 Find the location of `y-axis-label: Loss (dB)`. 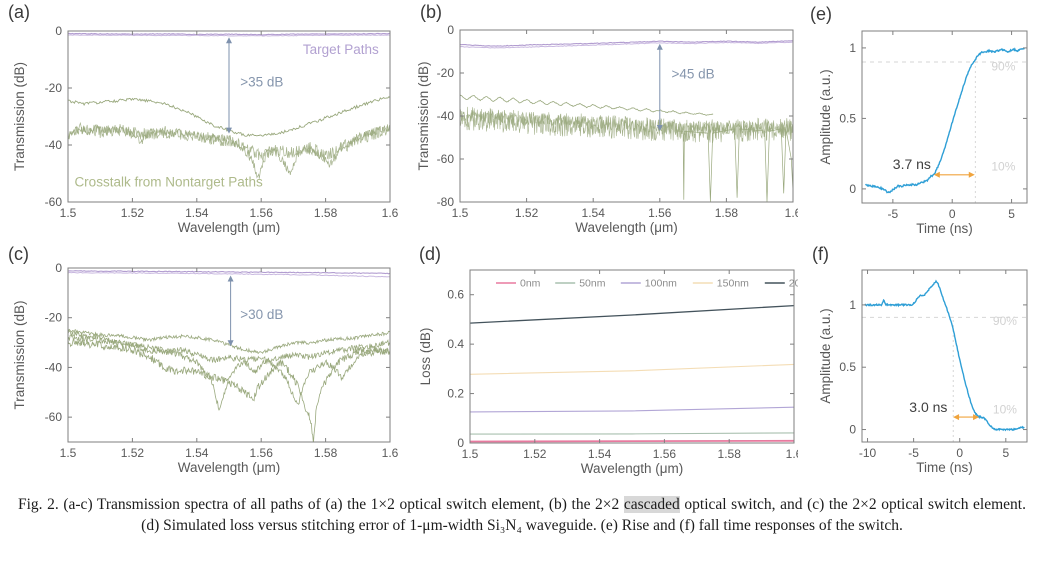

y-axis-label: Loss (dB) is located at coordinates (425, 357).